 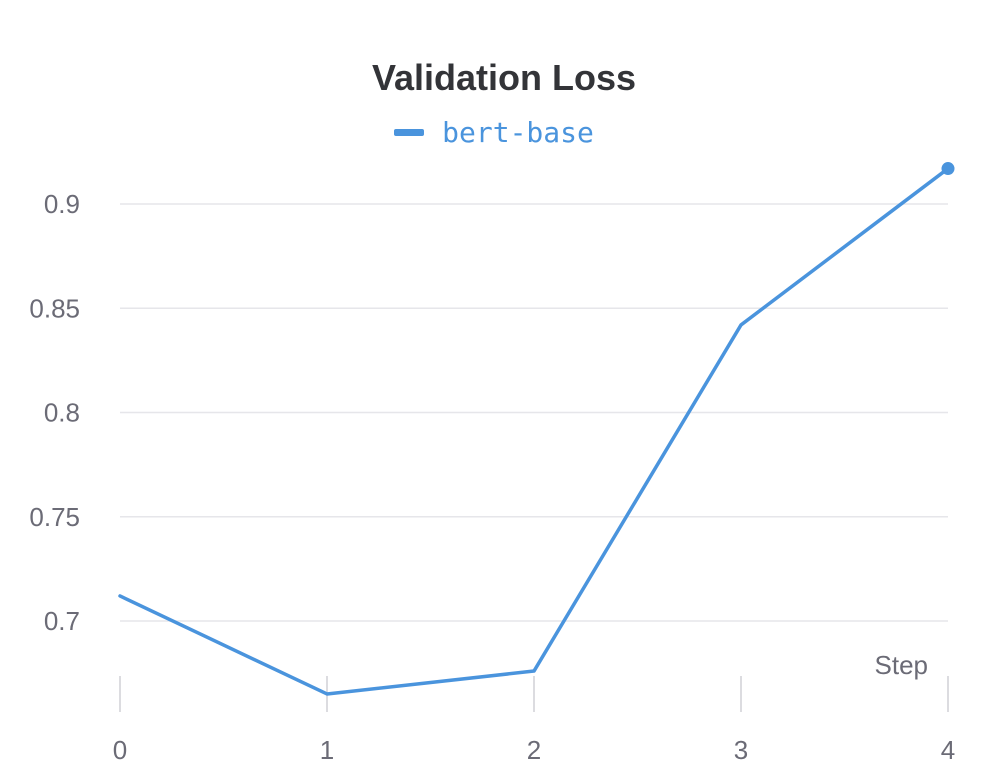 I want to click on x-axis-label: Step, so click(x=902, y=665).